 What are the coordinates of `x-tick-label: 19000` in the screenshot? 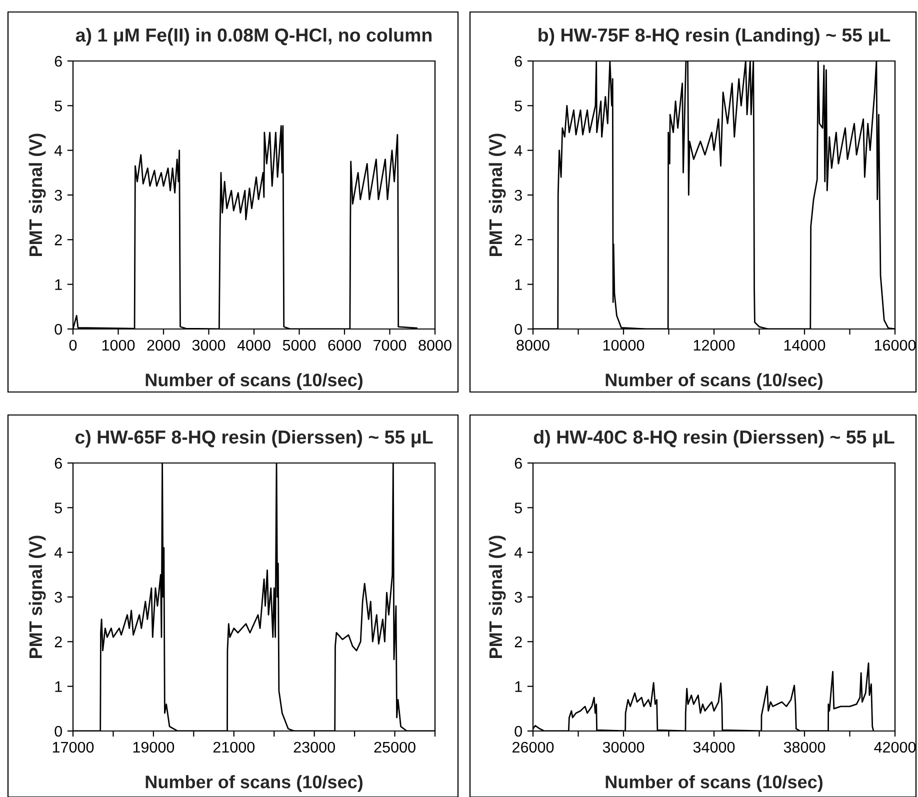 It's located at (153, 747).